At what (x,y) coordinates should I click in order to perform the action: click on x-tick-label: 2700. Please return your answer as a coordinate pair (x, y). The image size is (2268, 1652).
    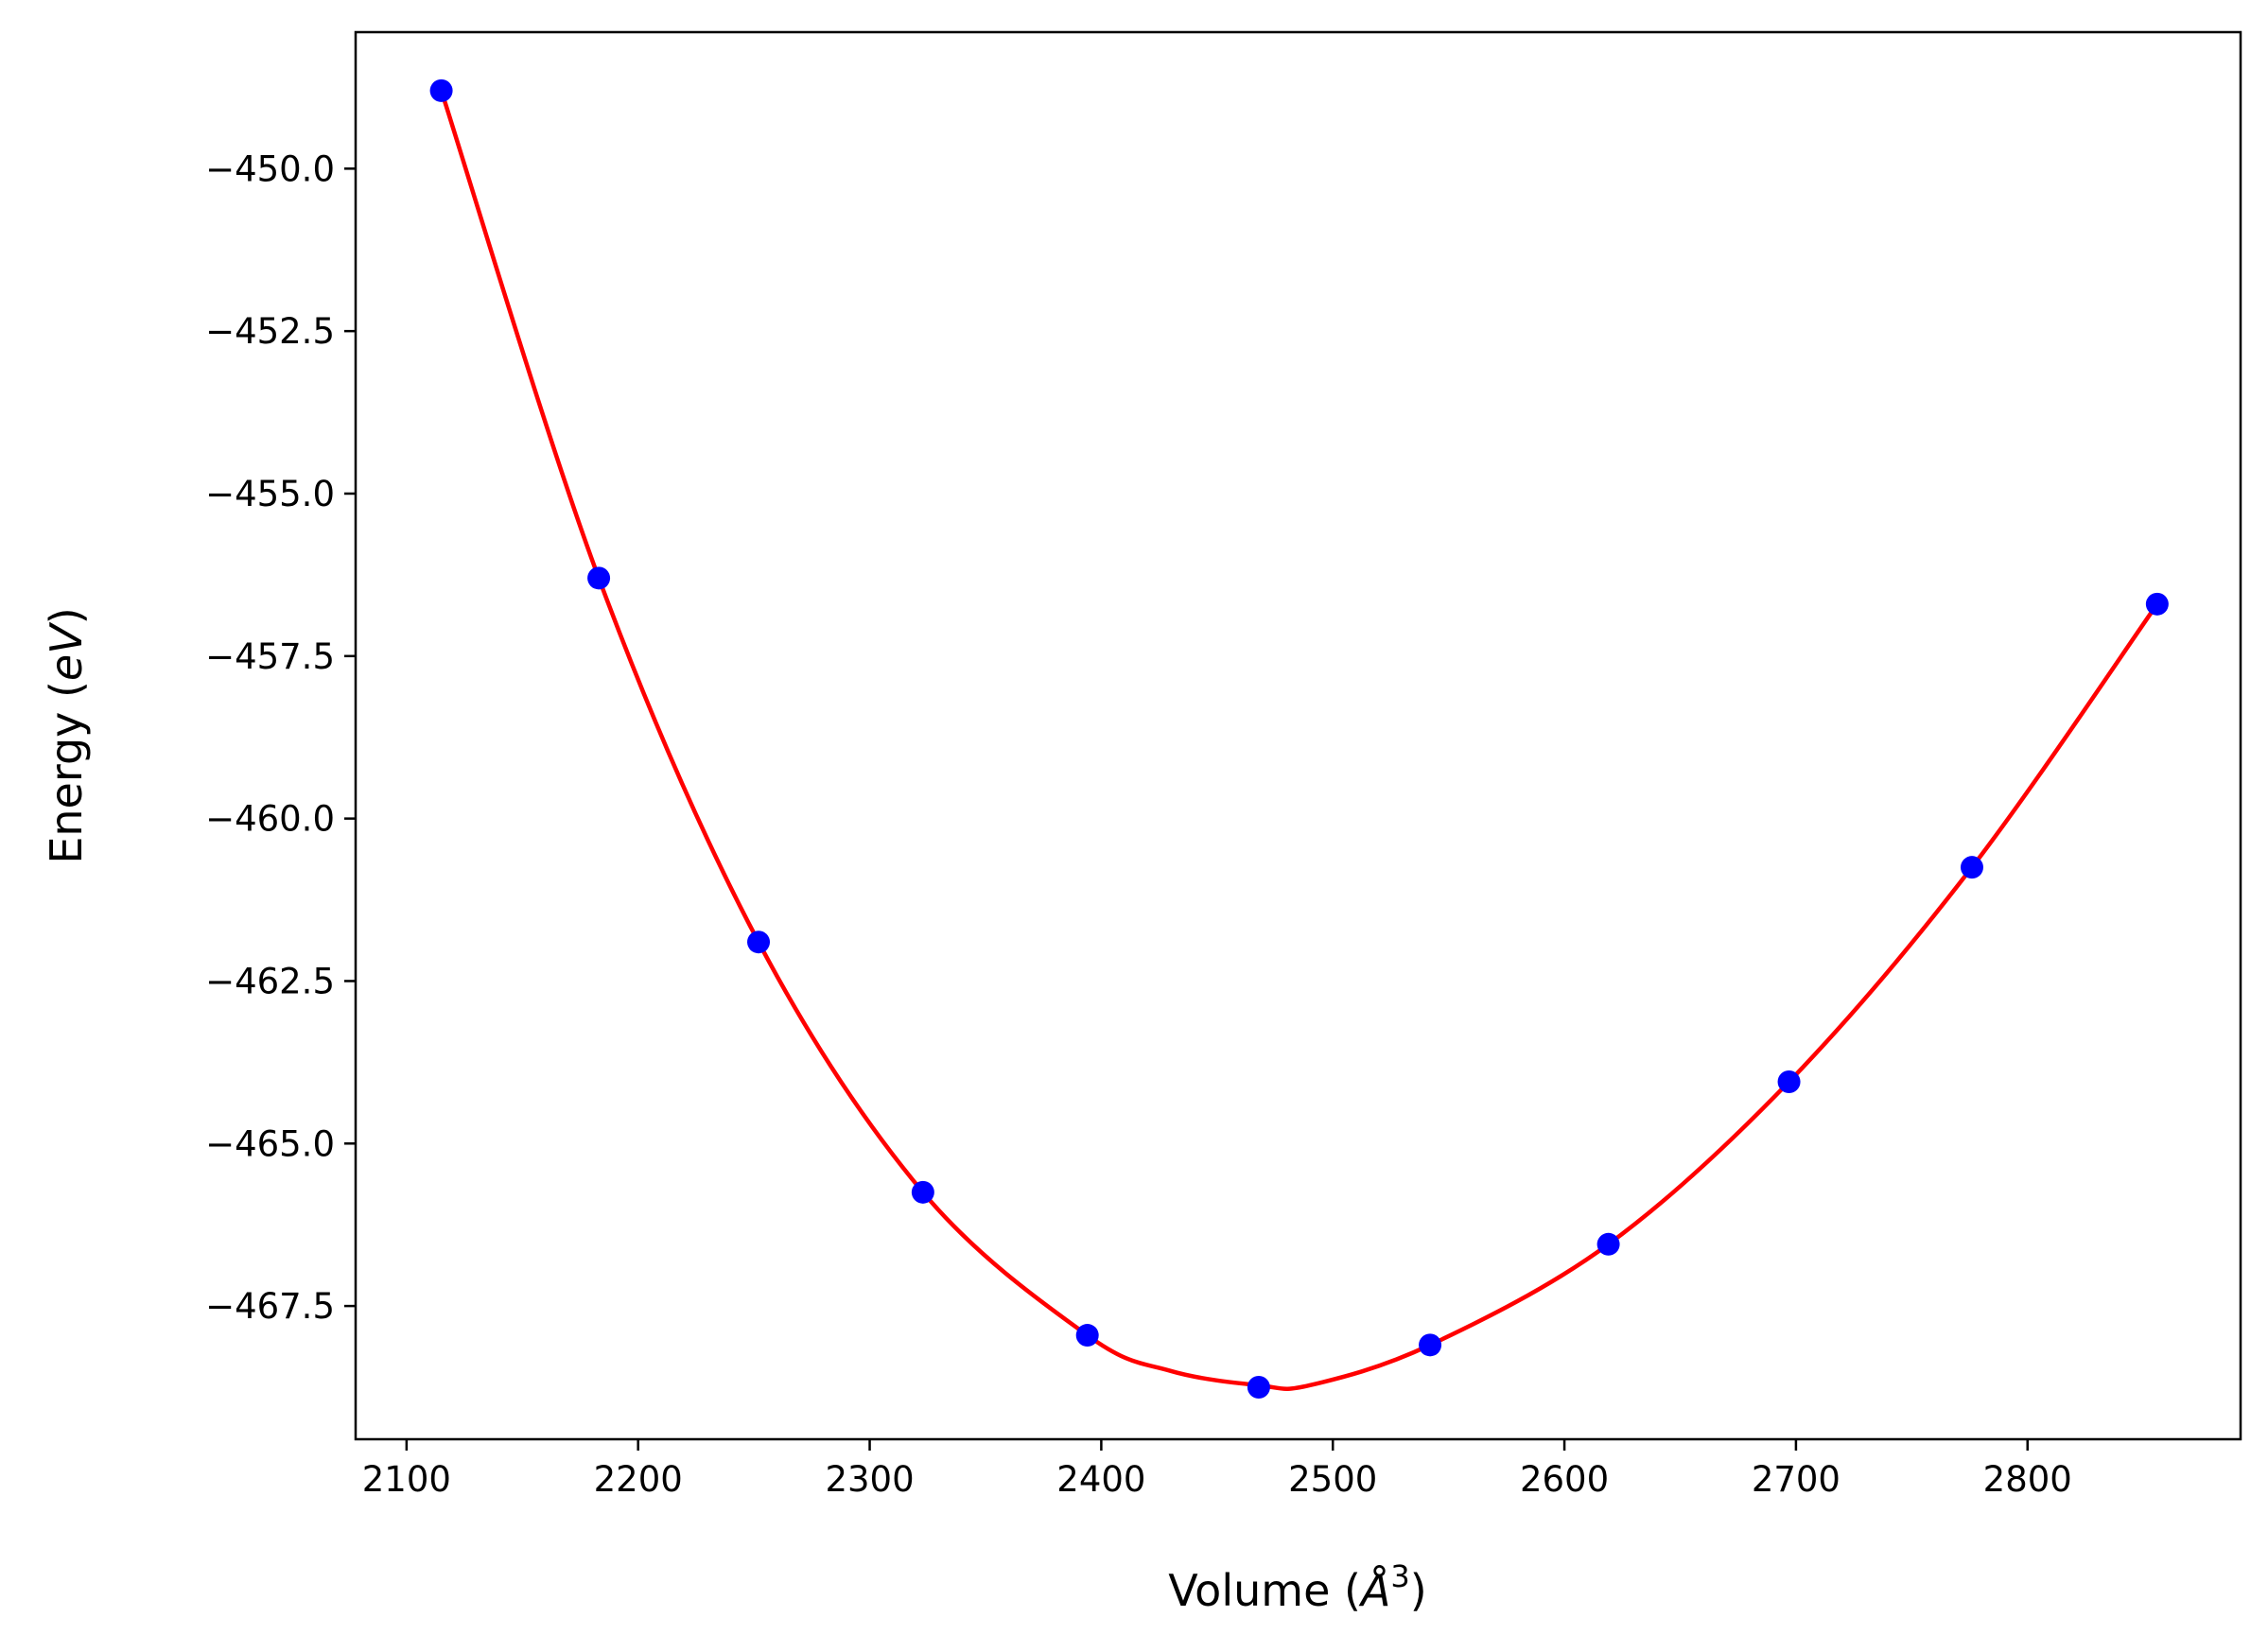
    Looking at the image, I should click on (1796, 1479).